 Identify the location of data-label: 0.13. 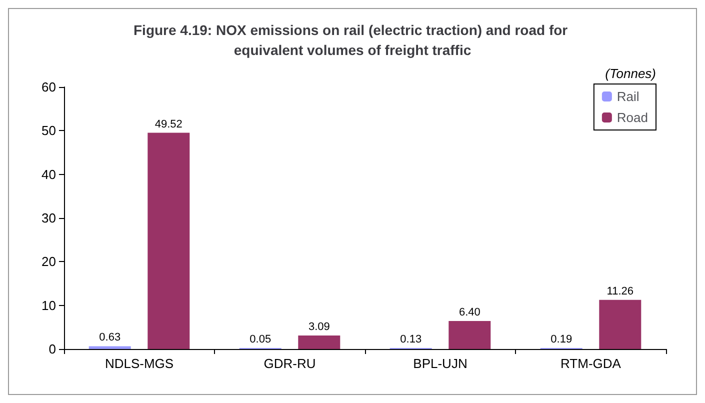
(411, 340).